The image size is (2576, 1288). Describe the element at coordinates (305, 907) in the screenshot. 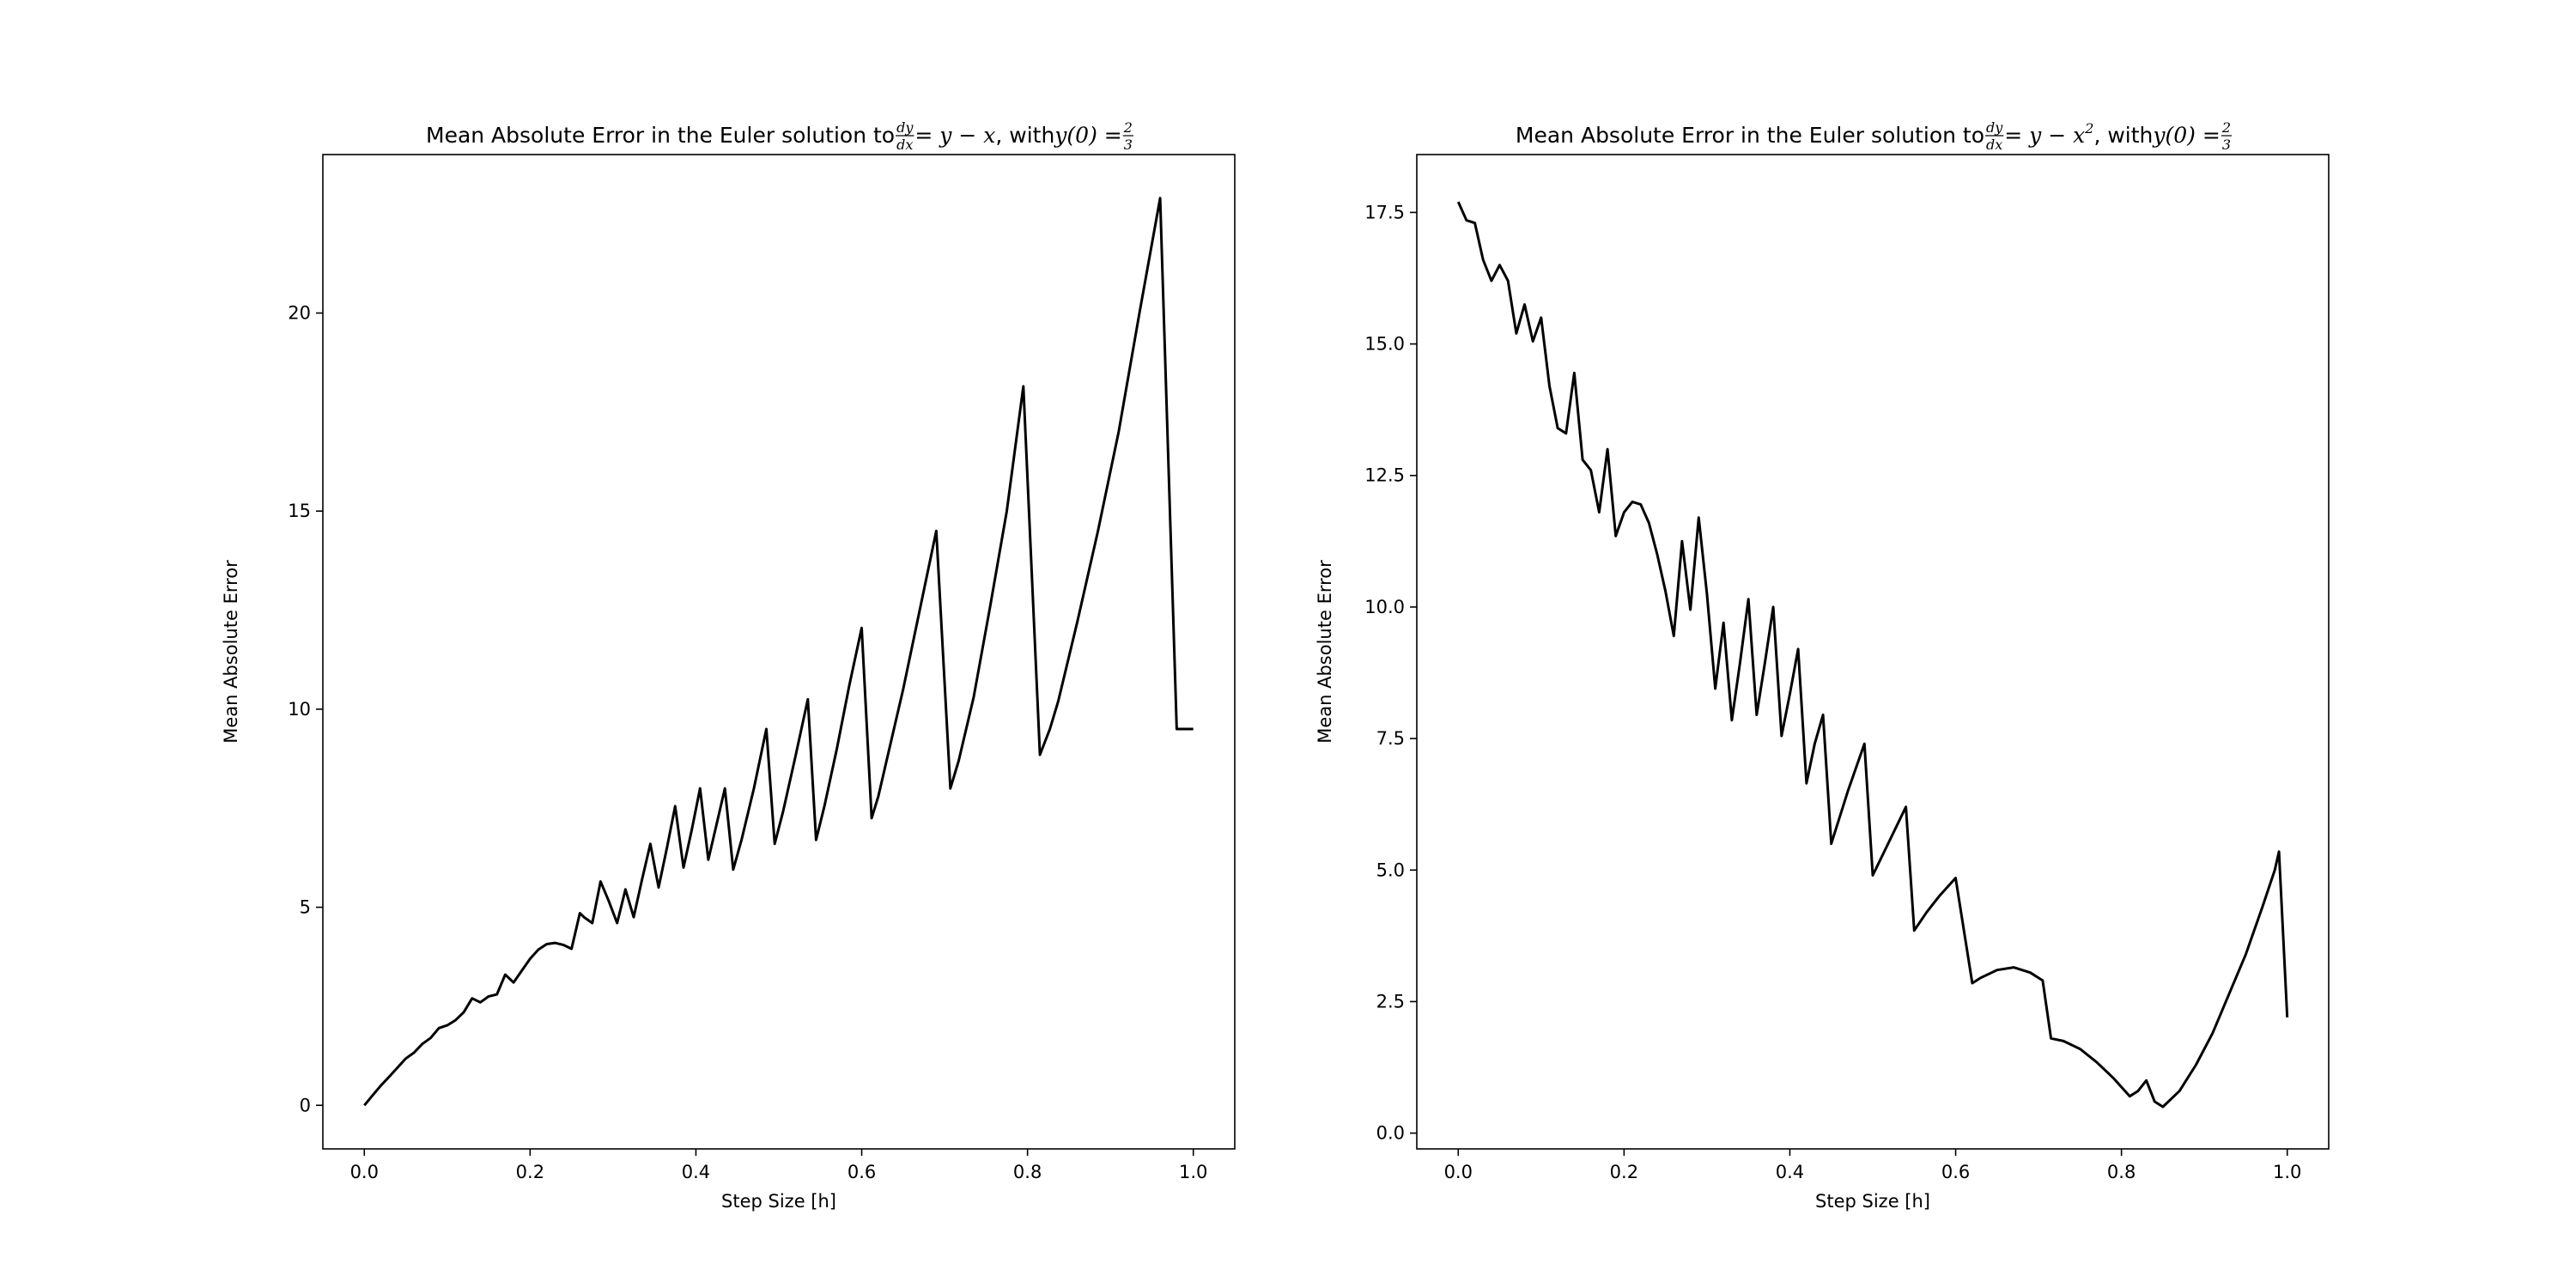

I see `y-tick-label: 5` at that location.